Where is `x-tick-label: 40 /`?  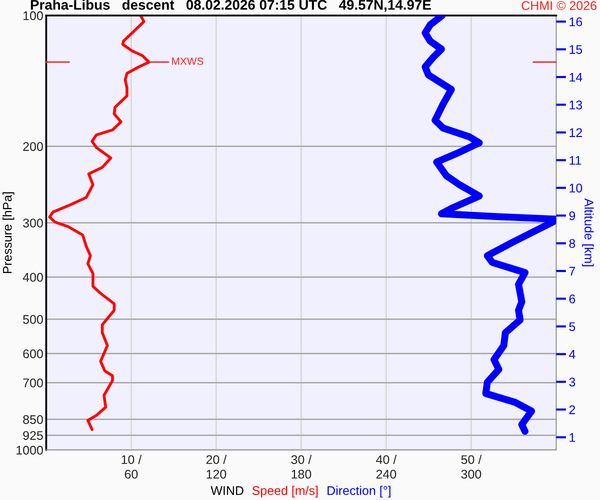
x-tick-label: 40 / is located at coordinates (386, 459).